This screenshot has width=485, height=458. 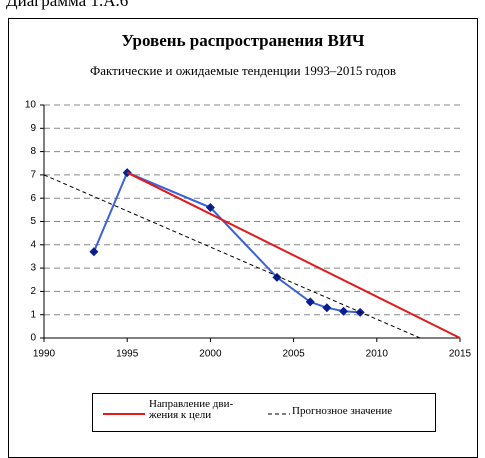 What do you see at coordinates (44, 354) in the screenshot?
I see `x-tick-label: 1990` at bounding box center [44, 354].